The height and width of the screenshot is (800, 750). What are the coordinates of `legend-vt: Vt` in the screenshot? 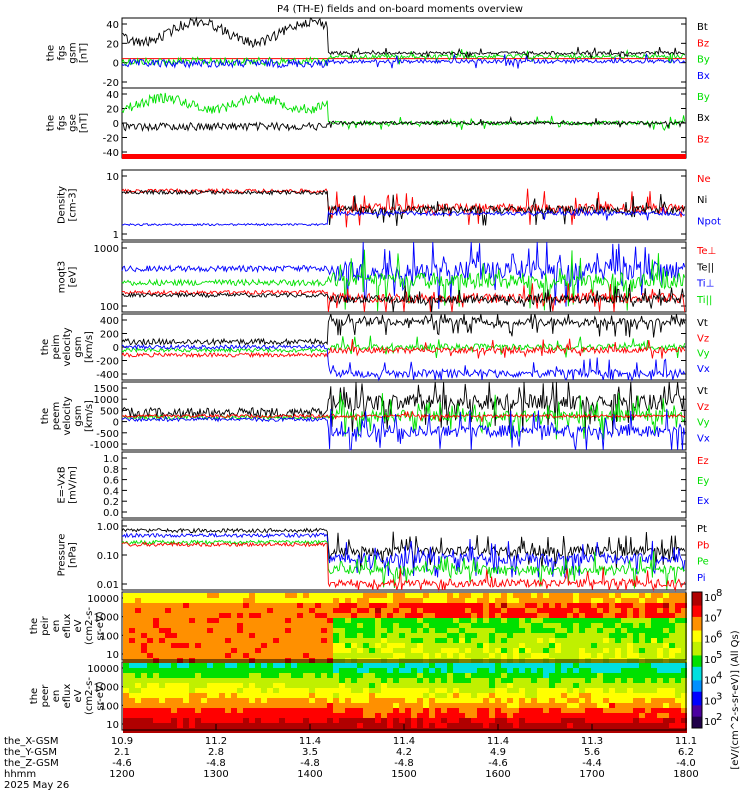 It's located at (702, 391).